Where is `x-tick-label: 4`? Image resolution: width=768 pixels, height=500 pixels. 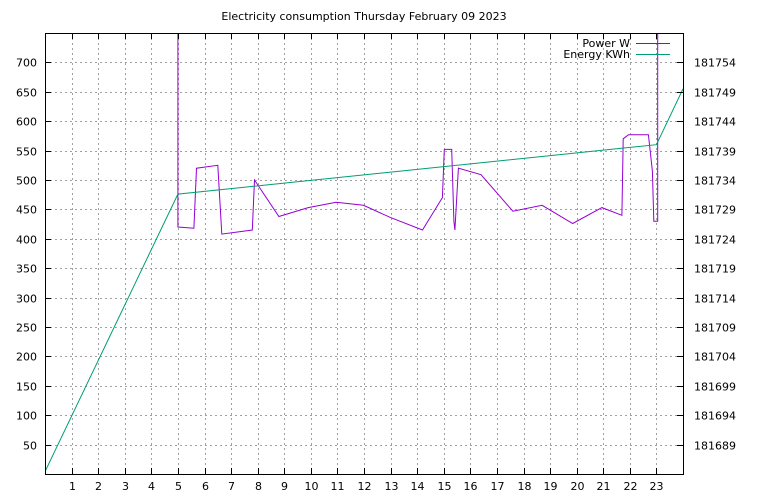
x-tick-label: 4 is located at coordinates (151, 486).